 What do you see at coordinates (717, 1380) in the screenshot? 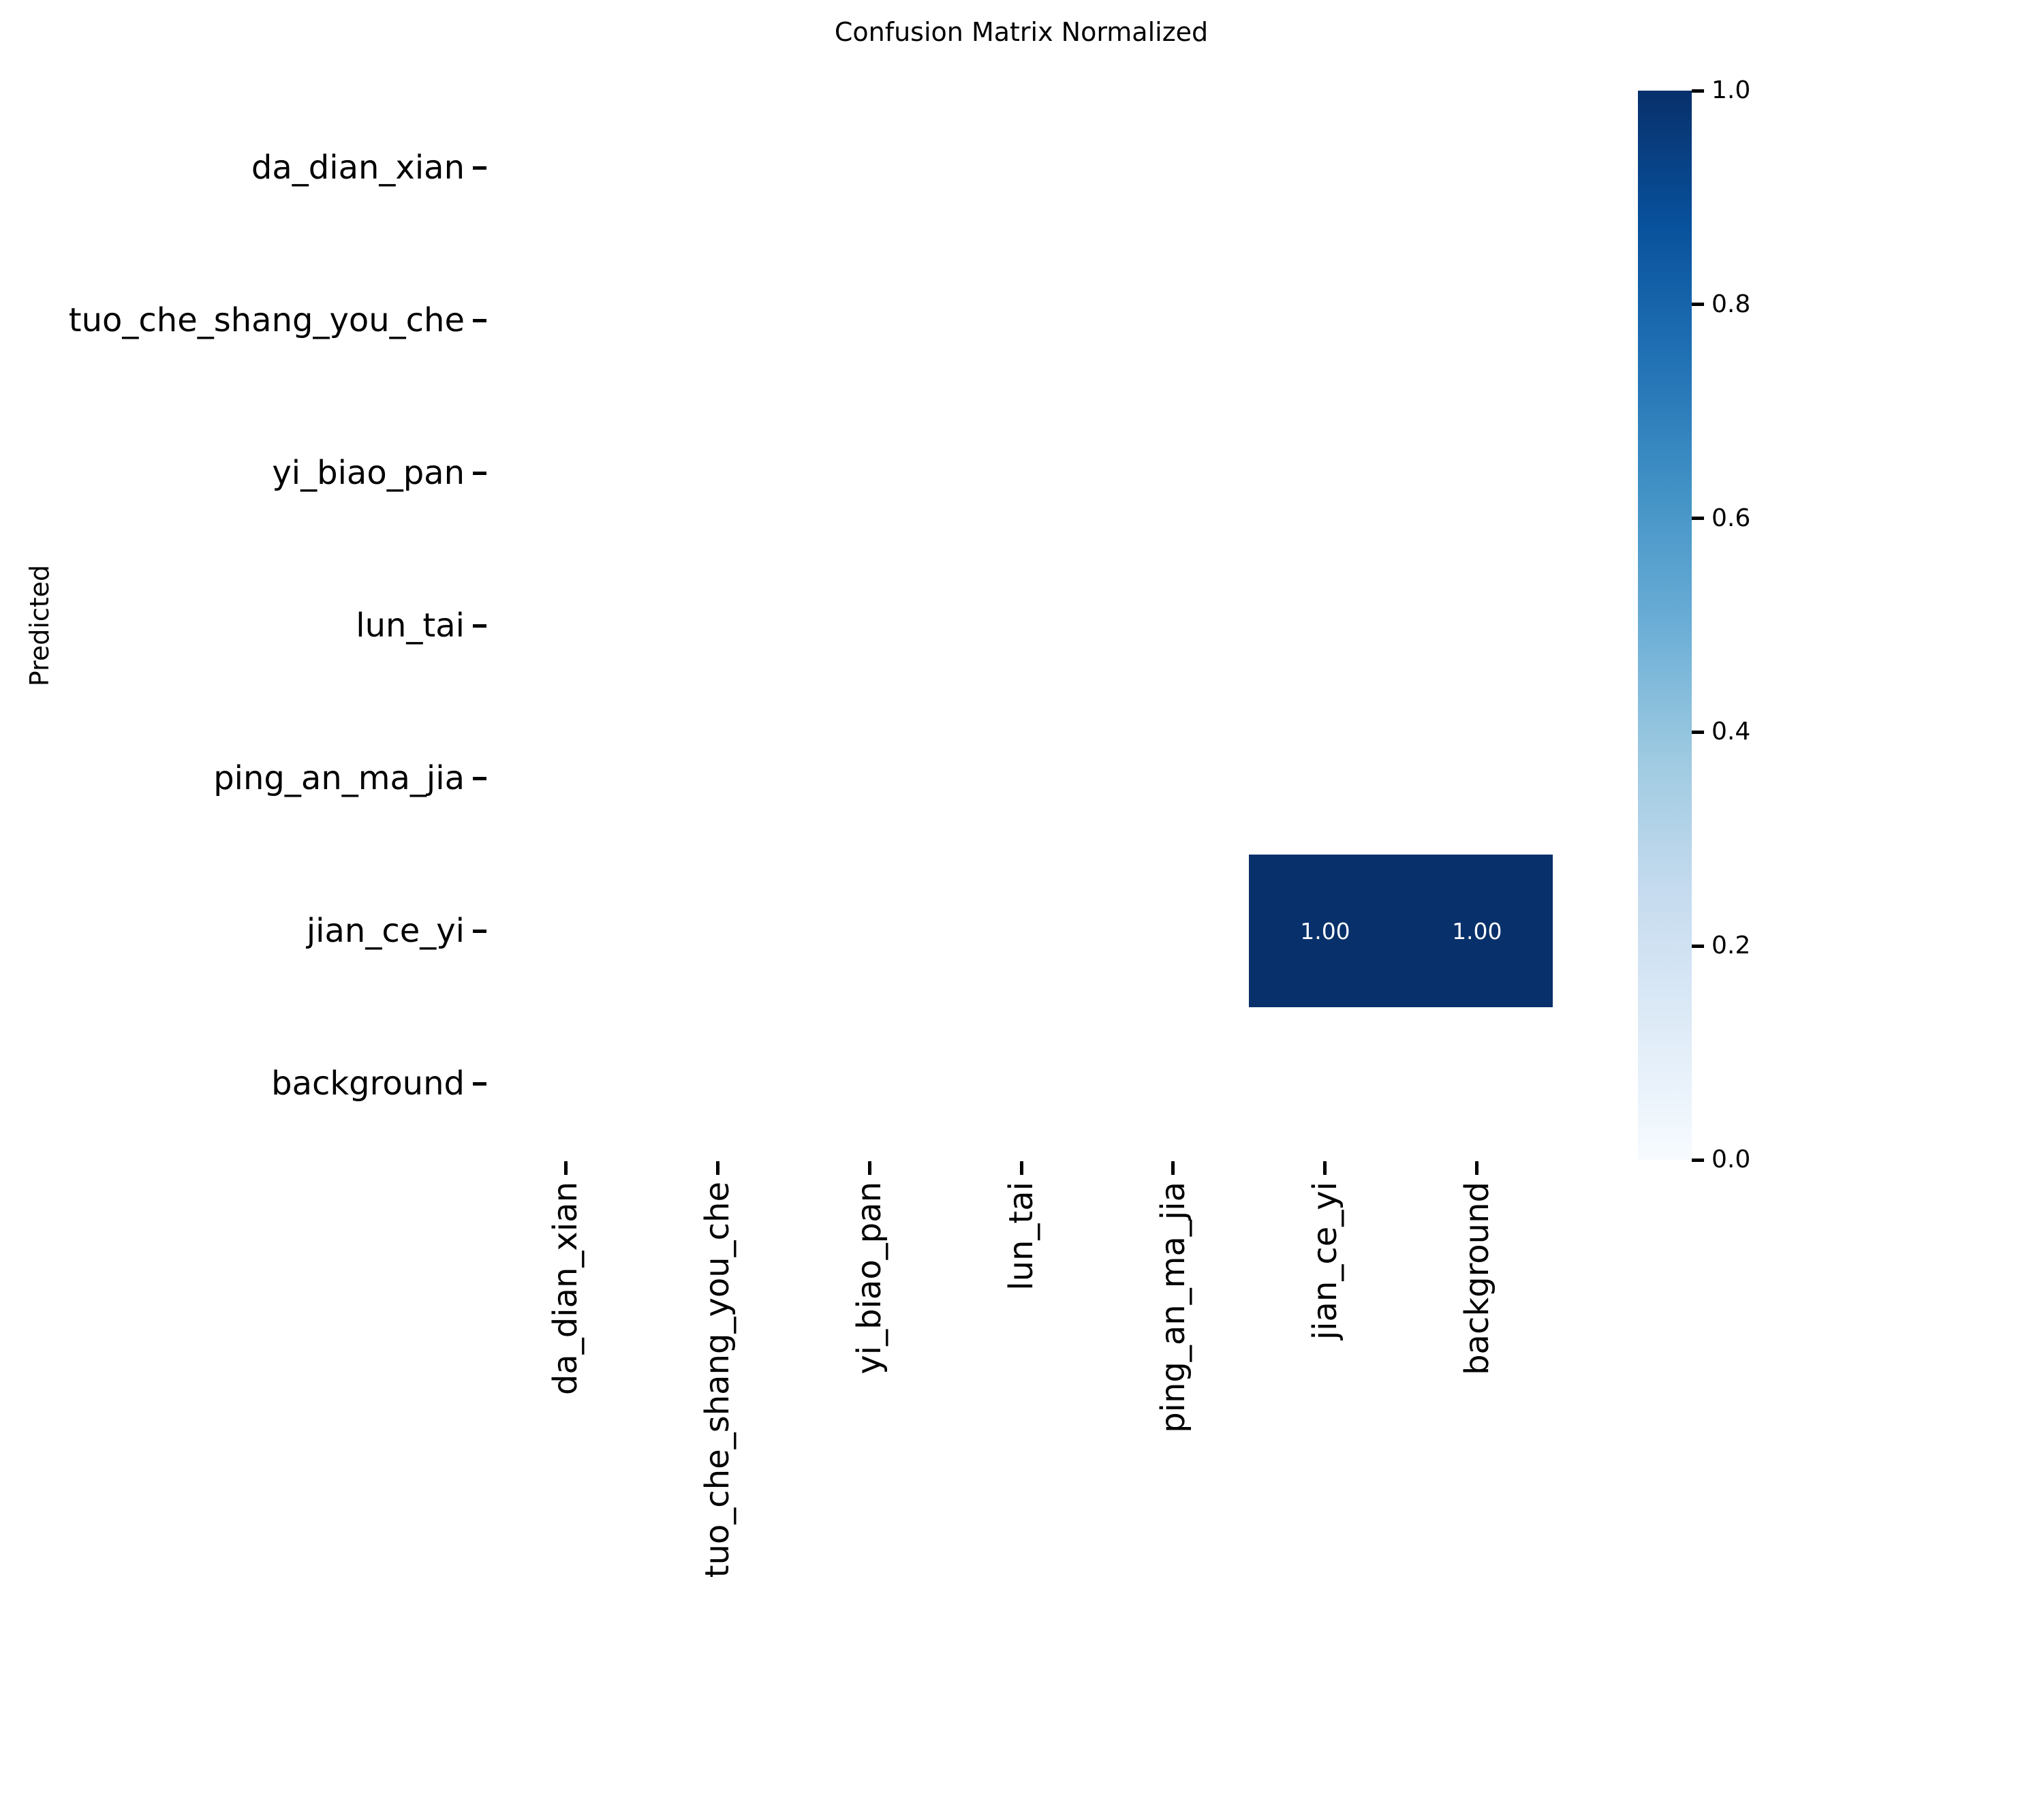
I see `x-tick-label: tuo_che_shang_you_che` at bounding box center [717, 1380].